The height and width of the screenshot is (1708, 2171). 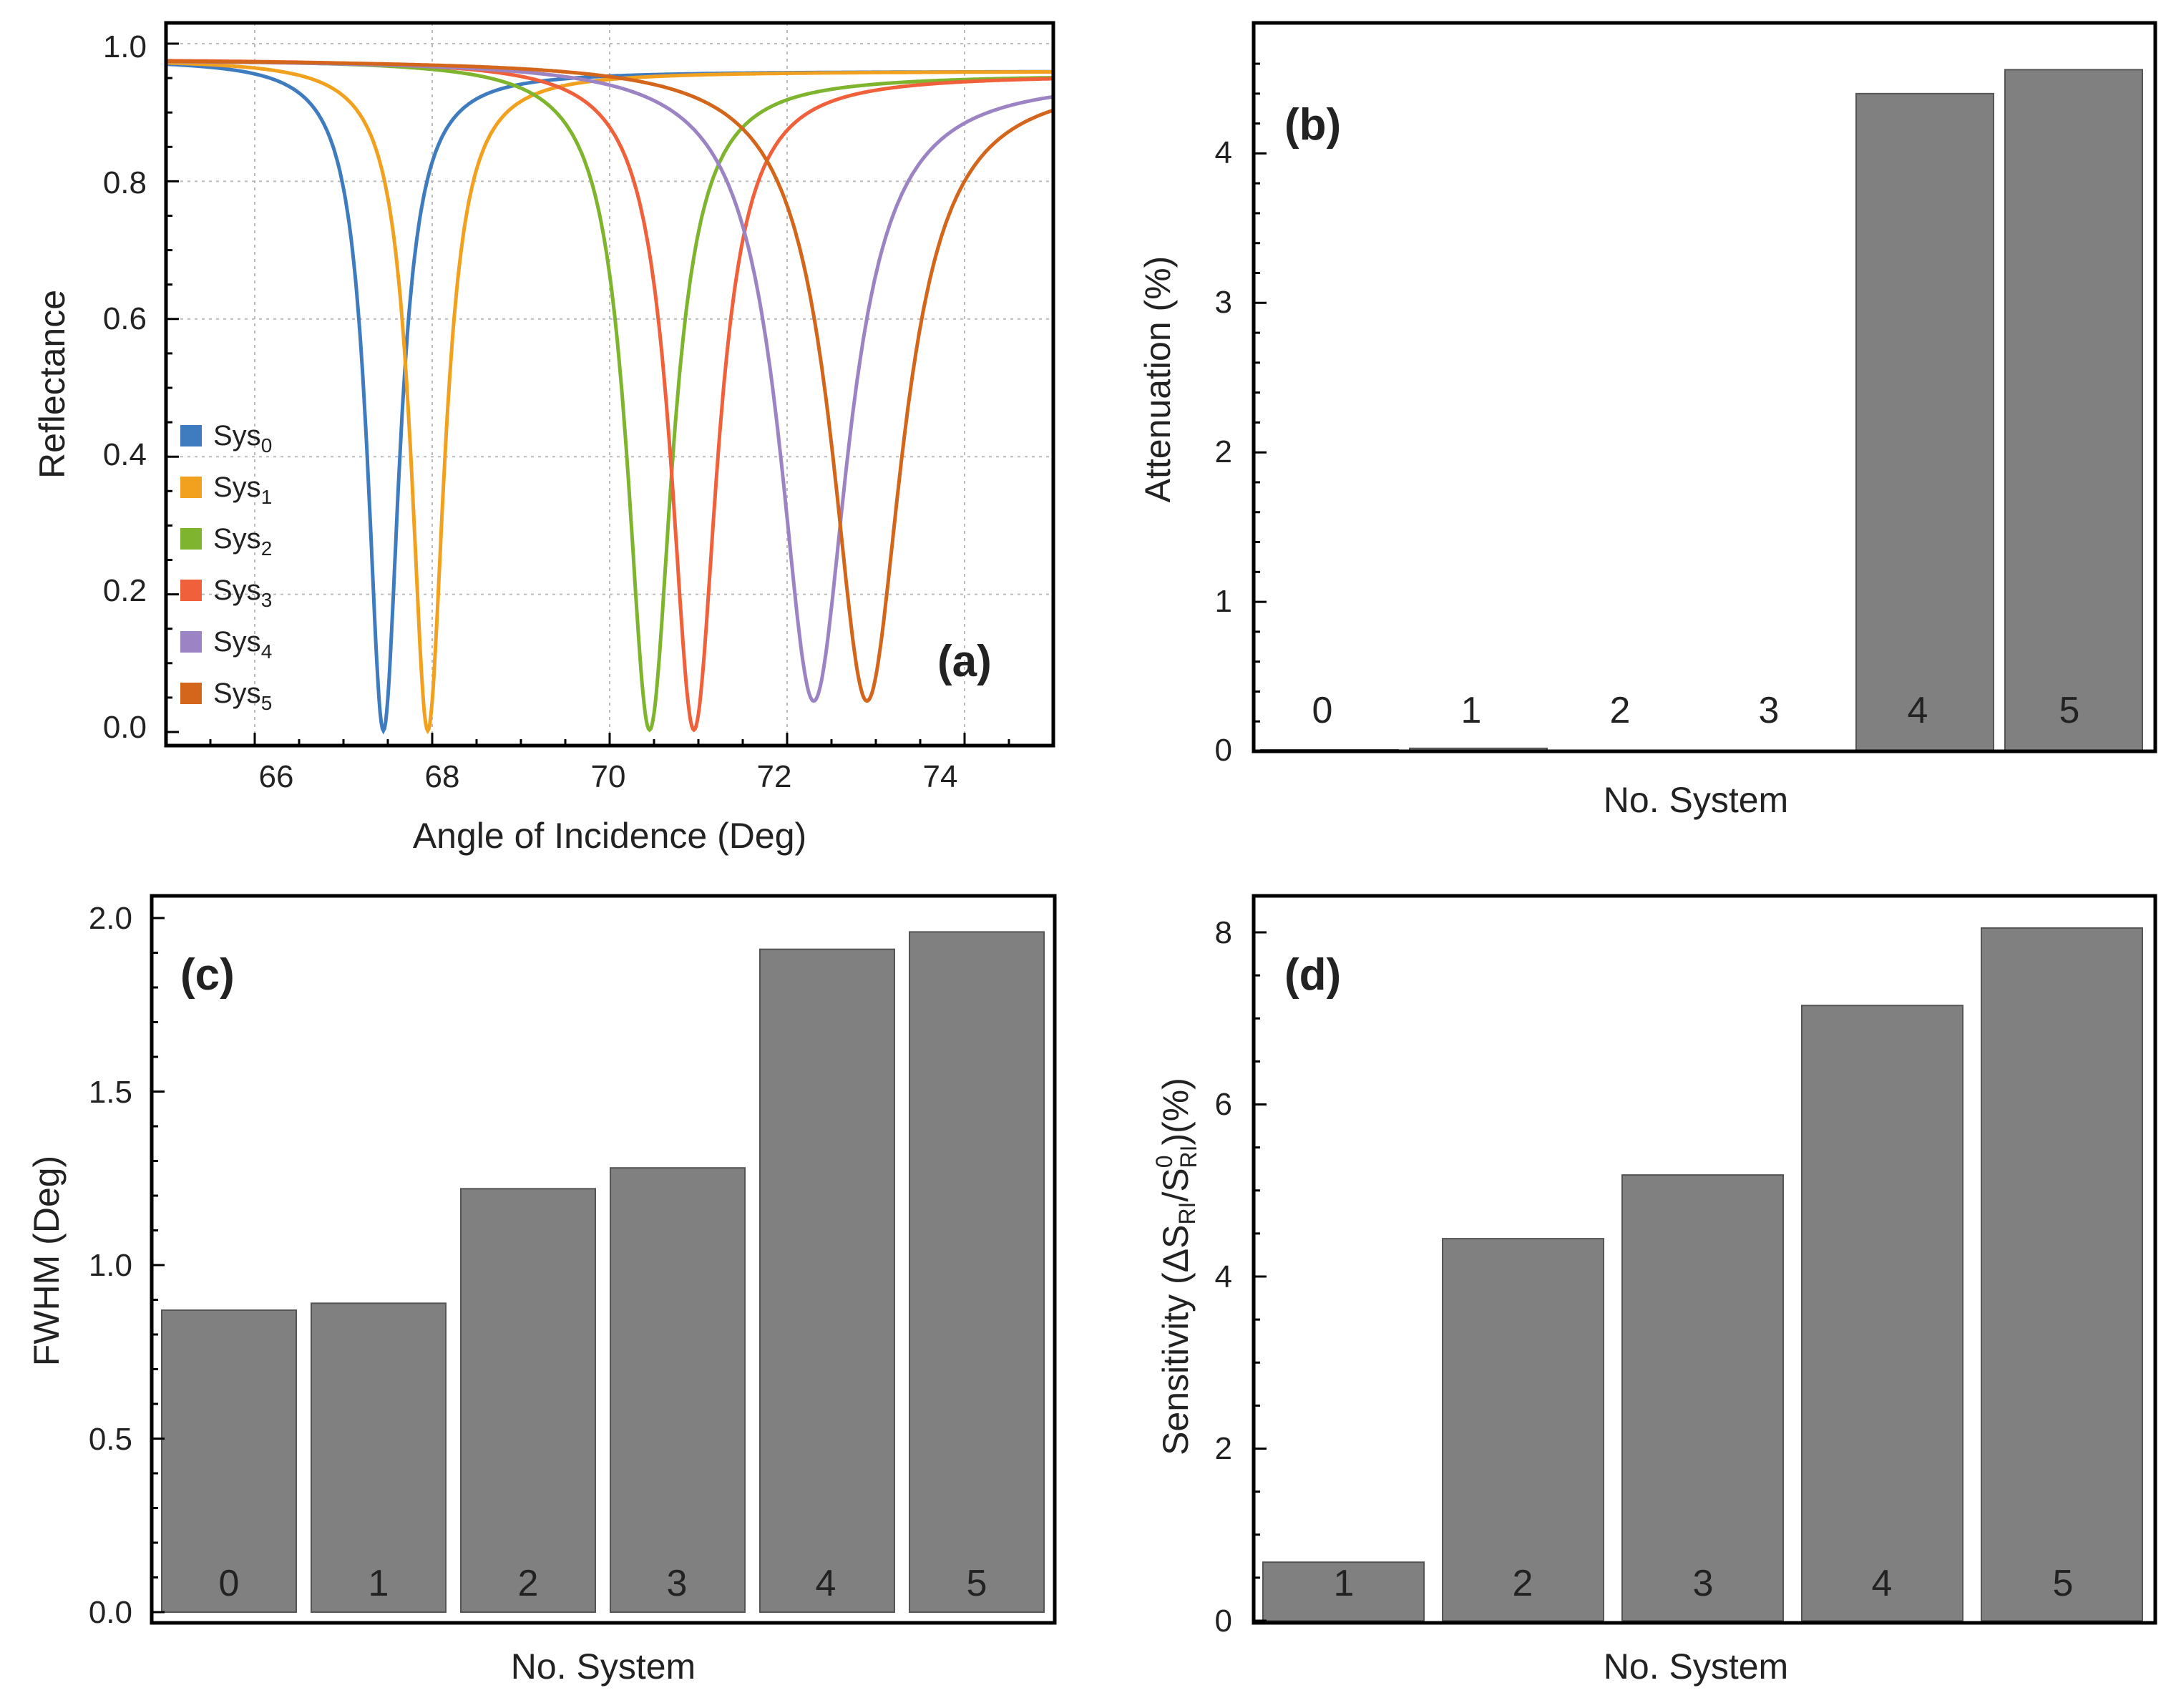 I want to click on x-tick-label: 70, so click(x=608, y=776).